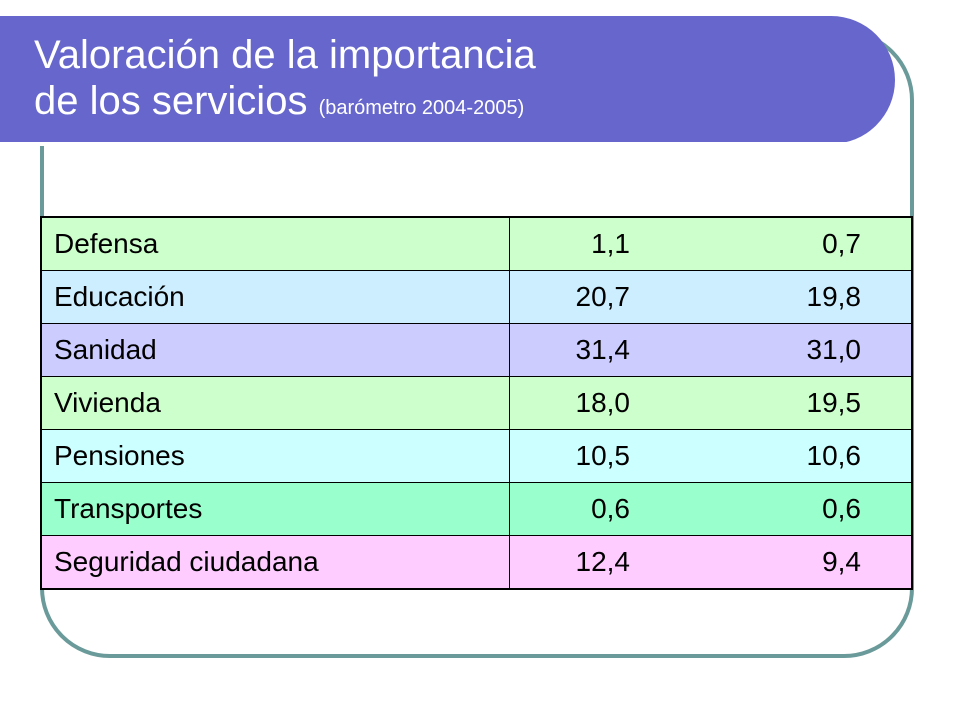  I want to click on table-row: Sanidad 31,4 31,0, so click(476, 350).